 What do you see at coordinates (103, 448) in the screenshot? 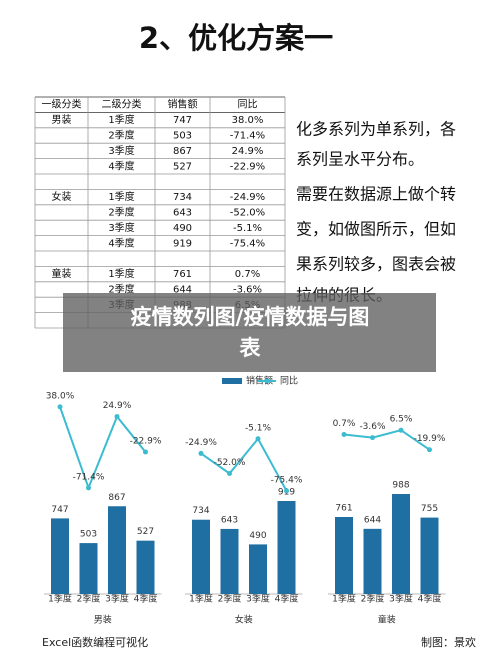
I see `line` at bounding box center [103, 448].